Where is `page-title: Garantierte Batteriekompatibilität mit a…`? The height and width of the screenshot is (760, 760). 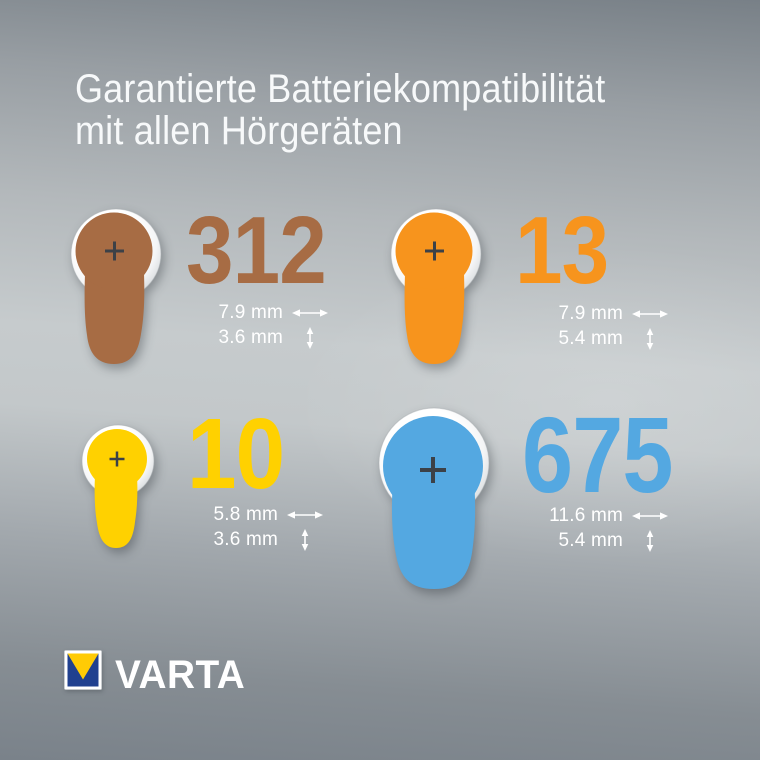
page-title: Garantierte Batteriekompatibilität mit a… is located at coordinates (340, 110).